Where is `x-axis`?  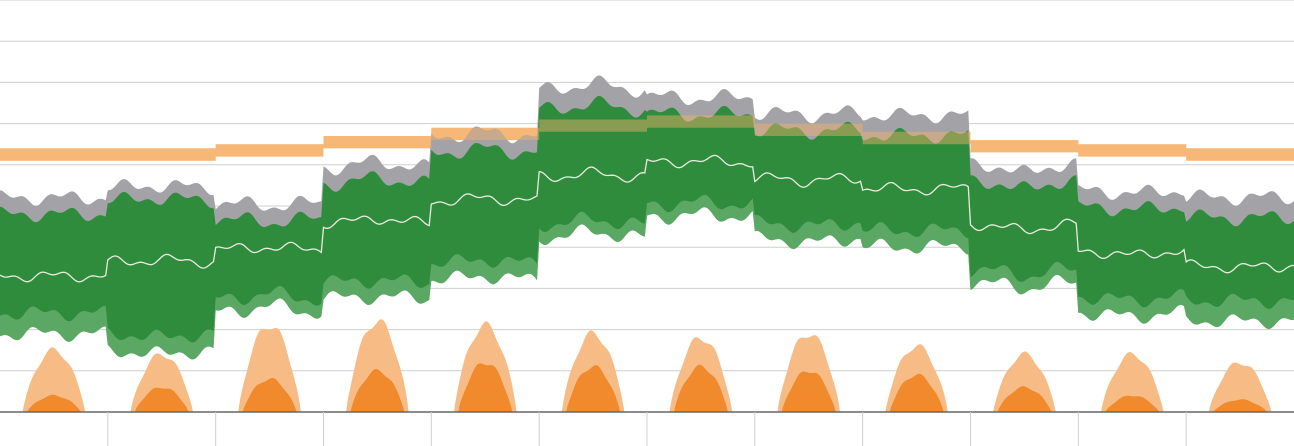 x-axis is located at coordinates (647, 428).